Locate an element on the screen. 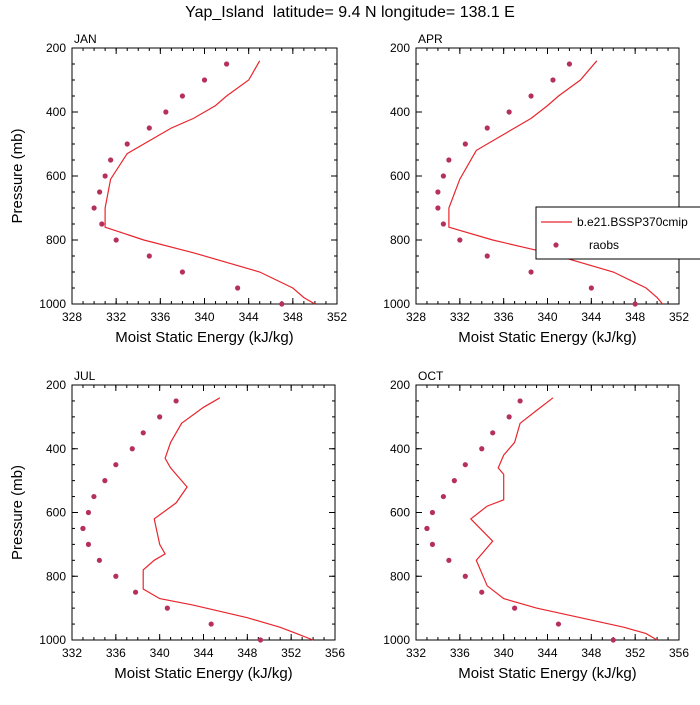  x-tick-label: 356 is located at coordinates (679, 653).